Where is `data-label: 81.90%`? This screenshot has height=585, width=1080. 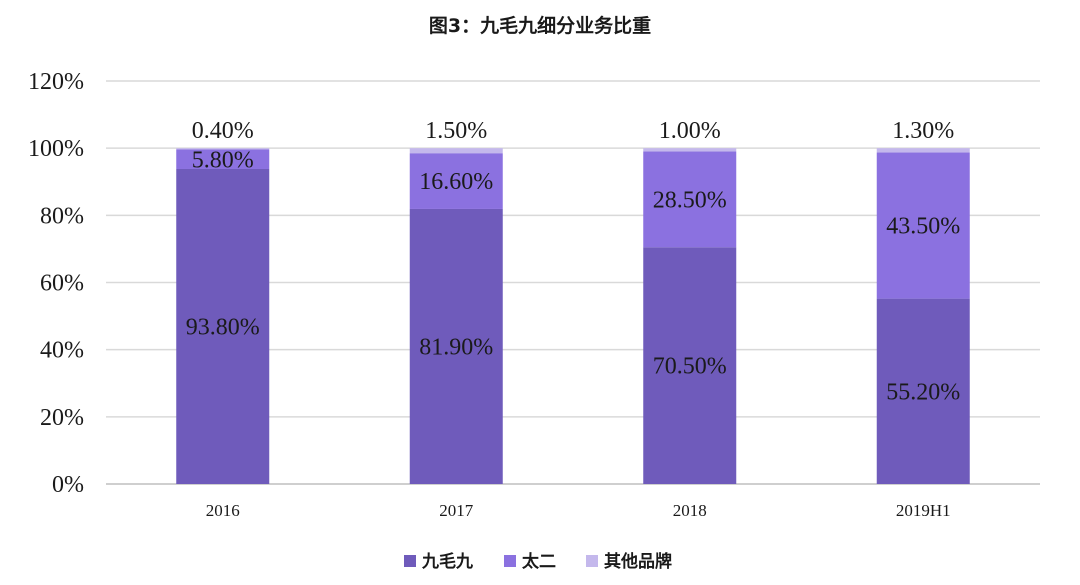 data-label: 81.90% is located at coordinates (456, 347).